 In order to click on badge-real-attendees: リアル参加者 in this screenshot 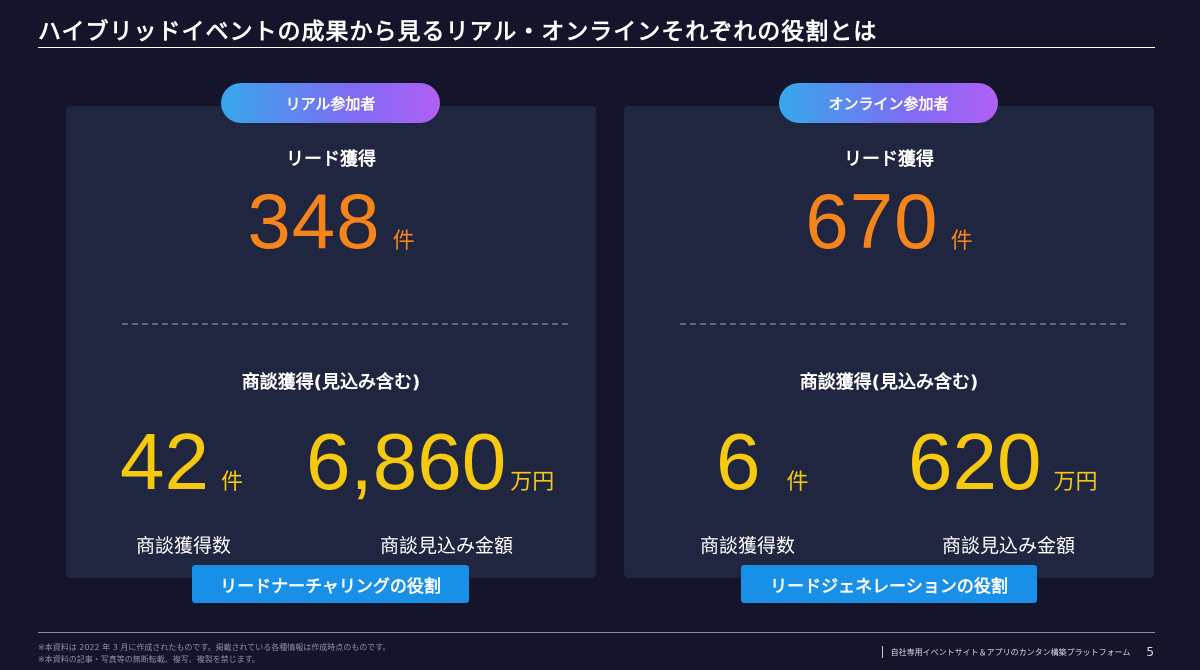, I will do `click(330, 103)`.